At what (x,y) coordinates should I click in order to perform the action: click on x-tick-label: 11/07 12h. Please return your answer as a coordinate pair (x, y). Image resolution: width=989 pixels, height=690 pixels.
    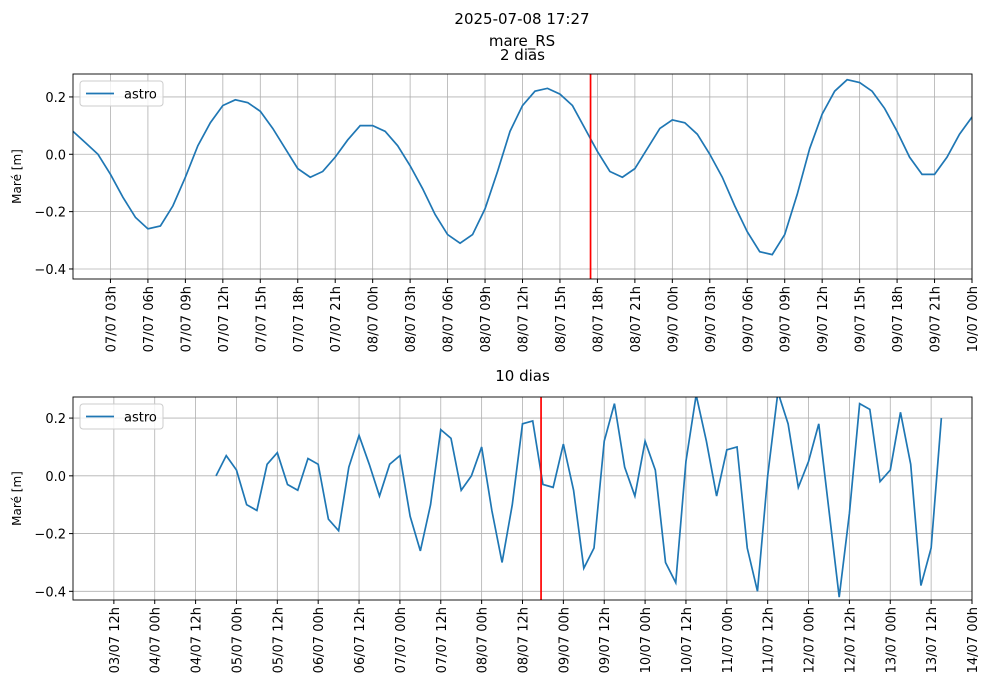
    Looking at the image, I should click on (769, 640).